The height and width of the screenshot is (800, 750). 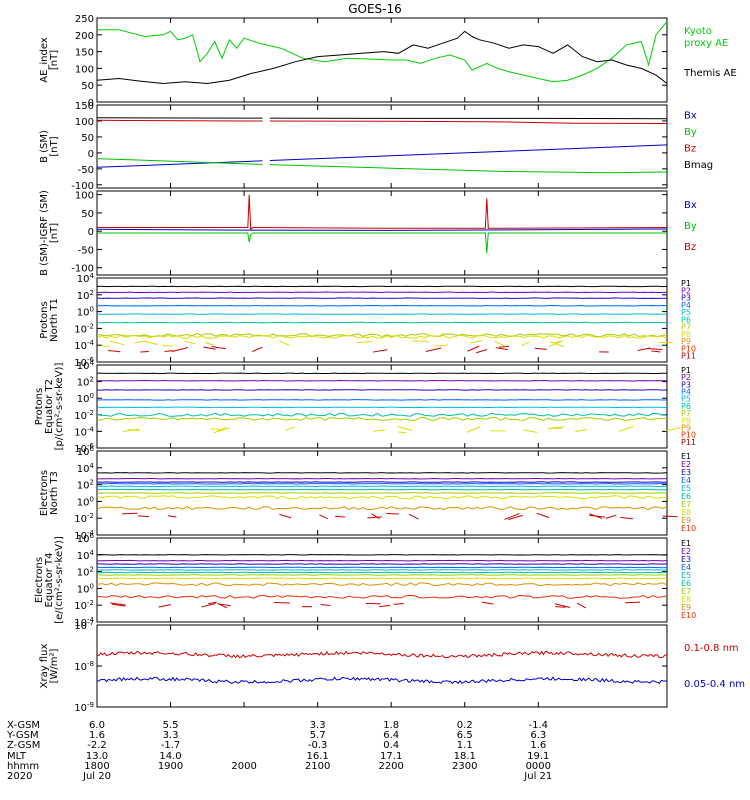 What do you see at coordinates (171, 735) in the screenshot?
I see `tick-ygsm: 3.3` at bounding box center [171, 735].